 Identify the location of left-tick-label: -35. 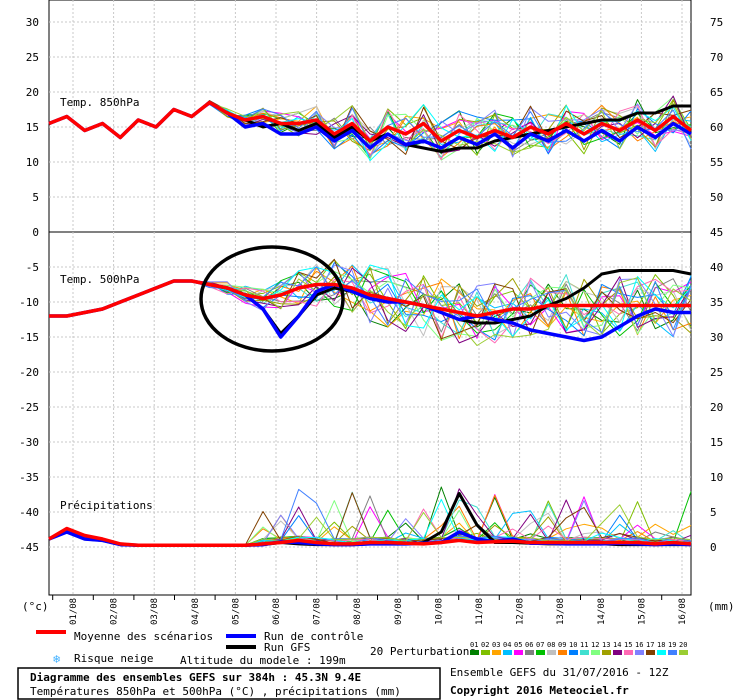
(29, 477).